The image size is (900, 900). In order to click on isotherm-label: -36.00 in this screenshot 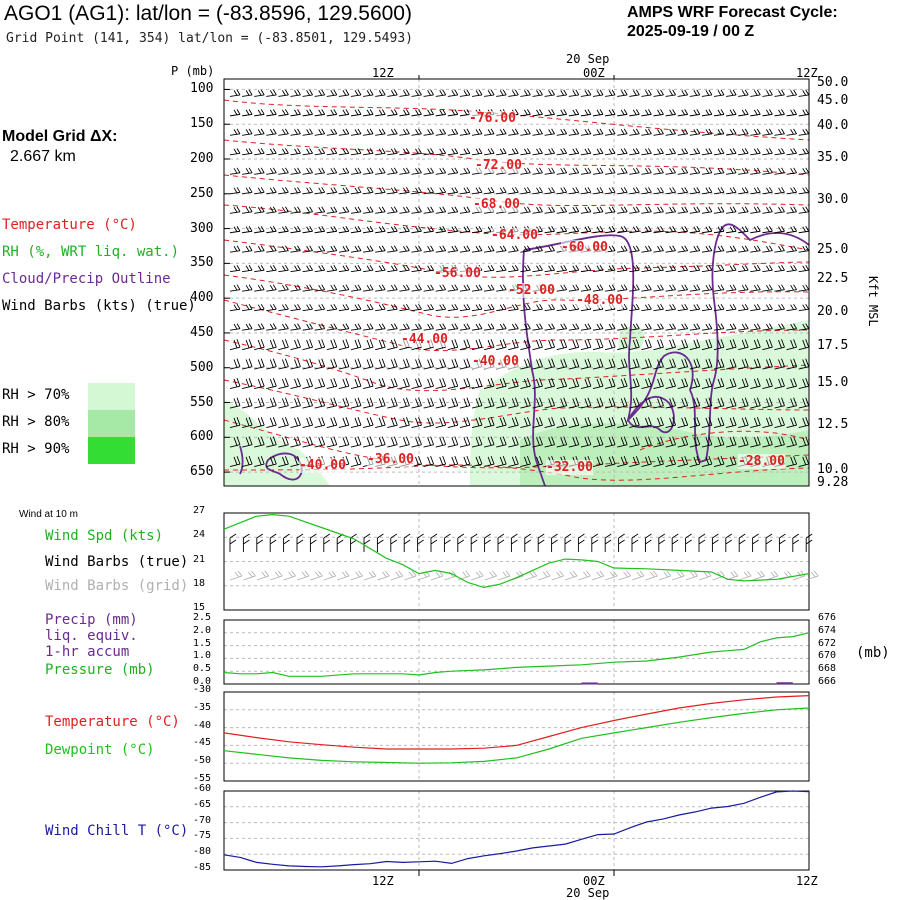, I will do `click(390, 459)`.